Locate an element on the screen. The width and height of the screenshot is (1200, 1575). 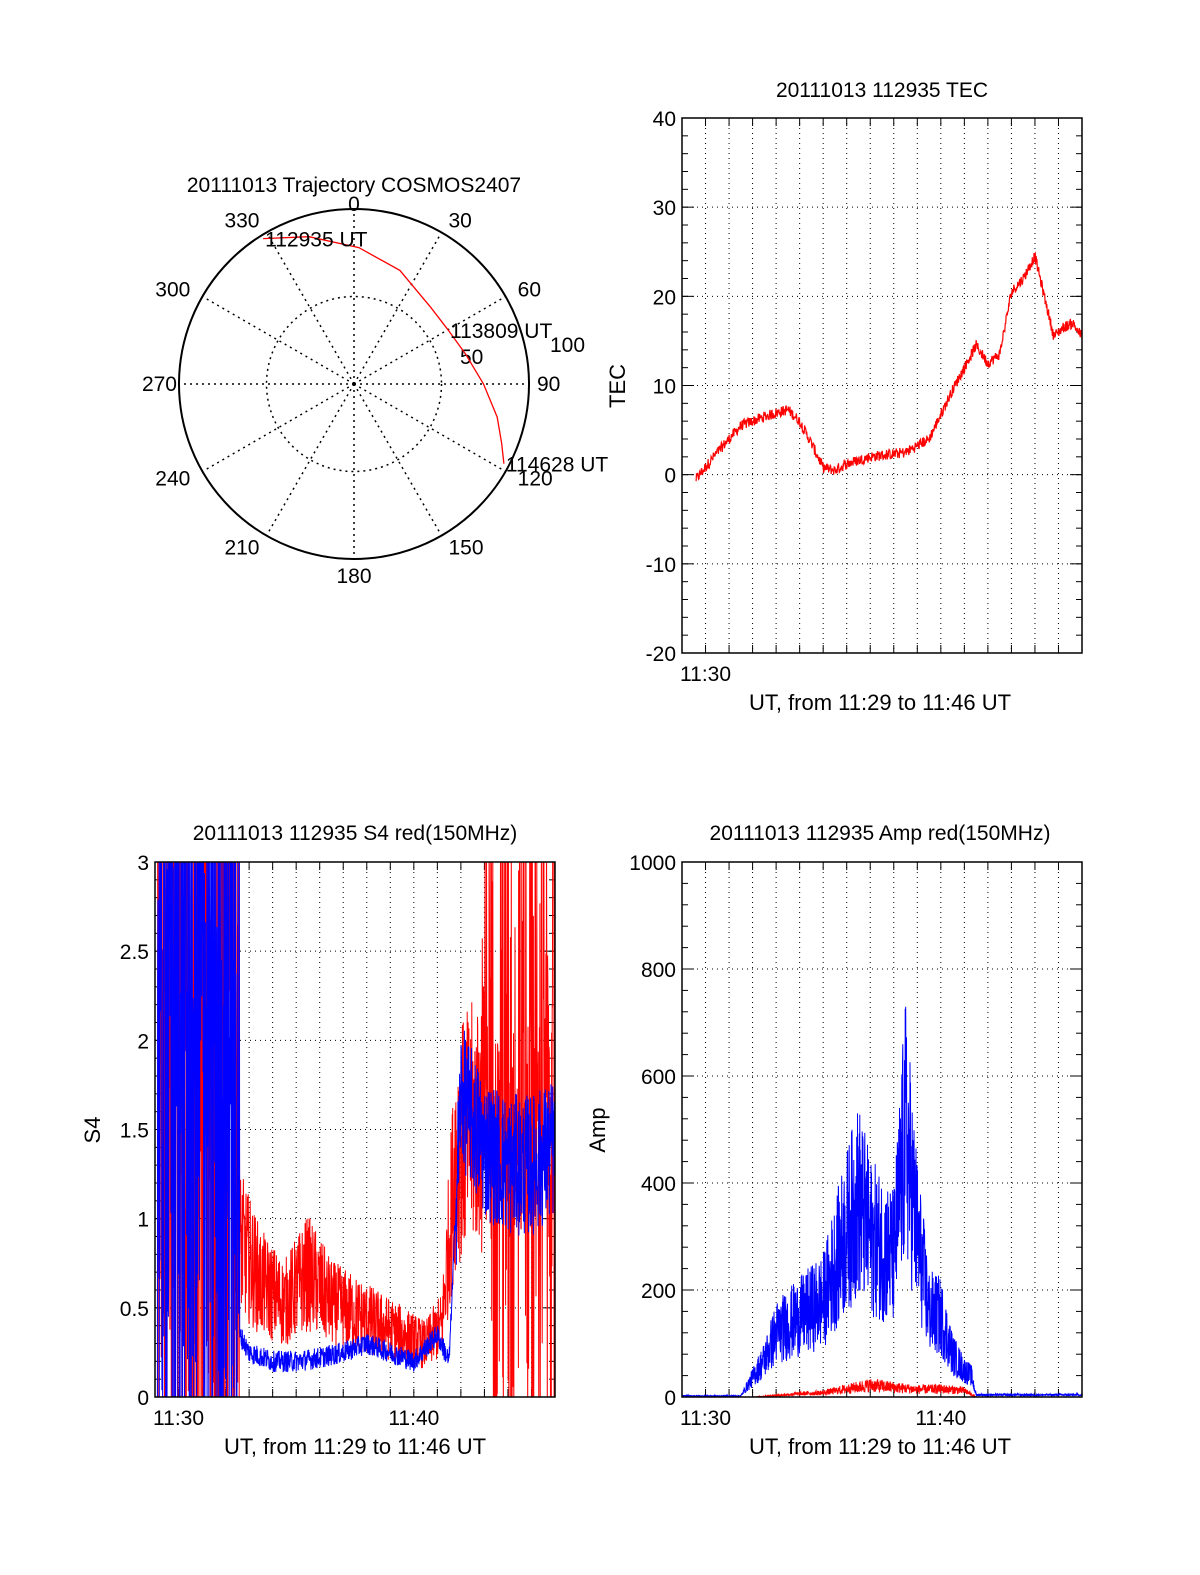
polar-series is located at coordinates (384, 350).